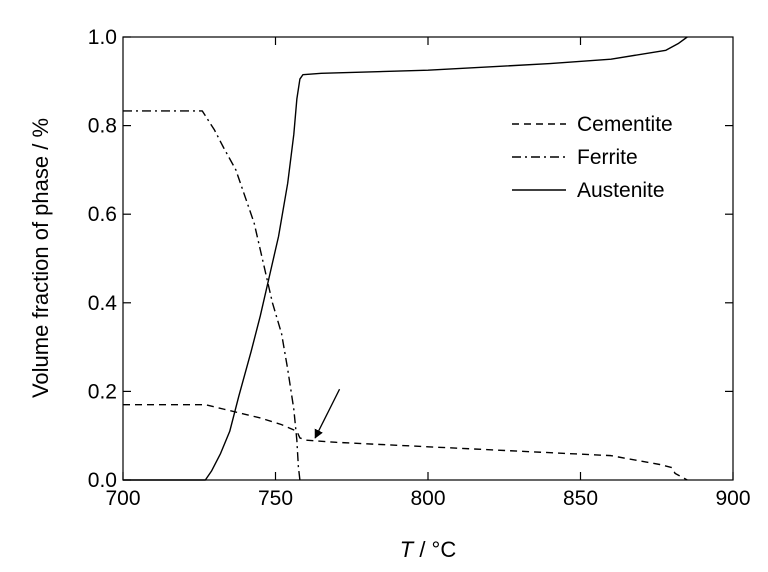  What do you see at coordinates (607, 157) in the screenshot?
I see `legend-label-ferrite: Ferrite` at bounding box center [607, 157].